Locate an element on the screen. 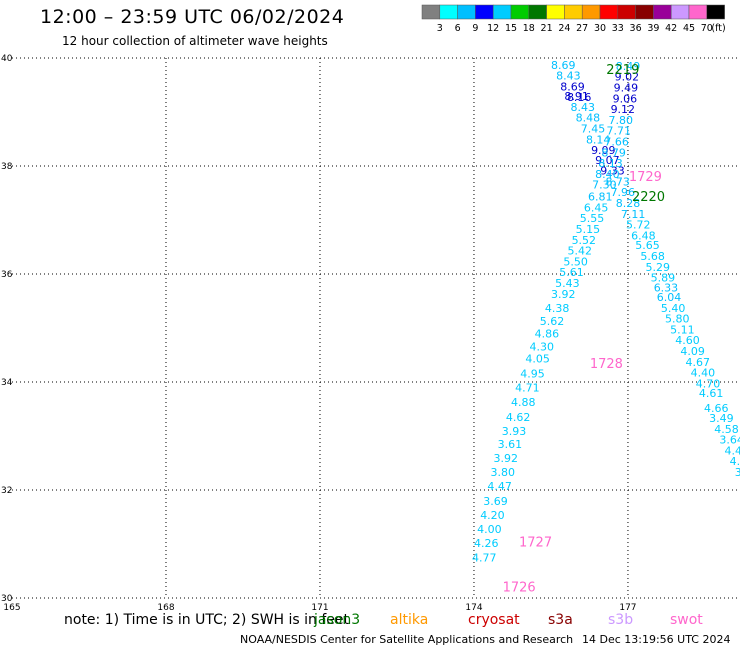 The image size is (740, 650). satellite-s3a: s3a is located at coordinates (560, 620).